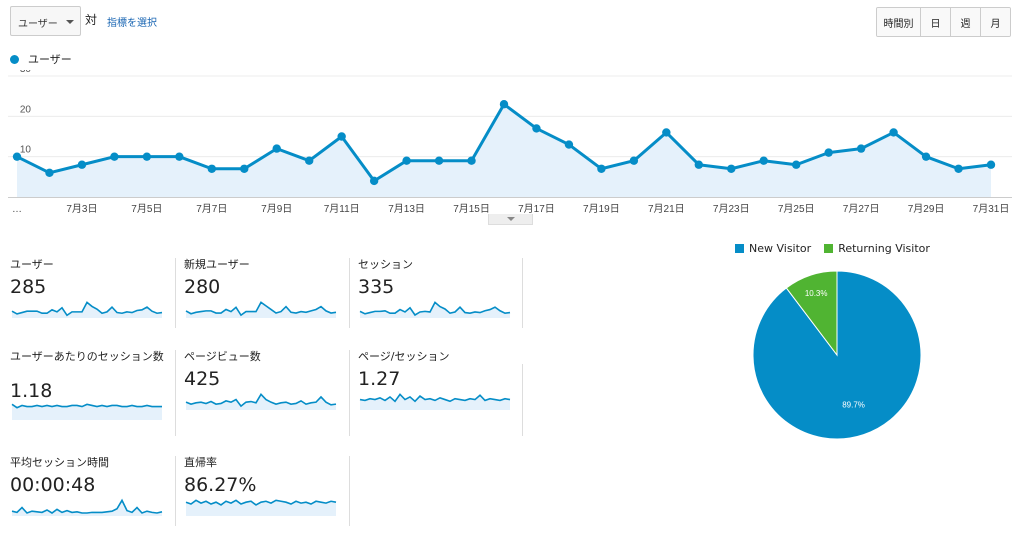  I want to click on main-chart-legend: ユーザー, so click(41, 59).